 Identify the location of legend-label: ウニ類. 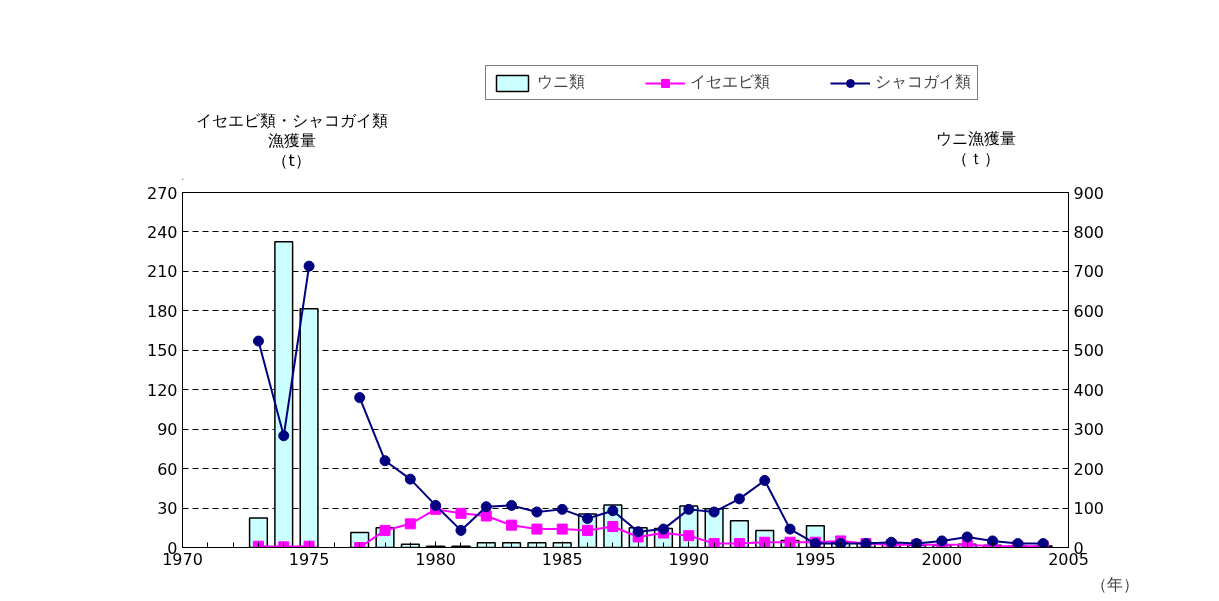
(561, 82).